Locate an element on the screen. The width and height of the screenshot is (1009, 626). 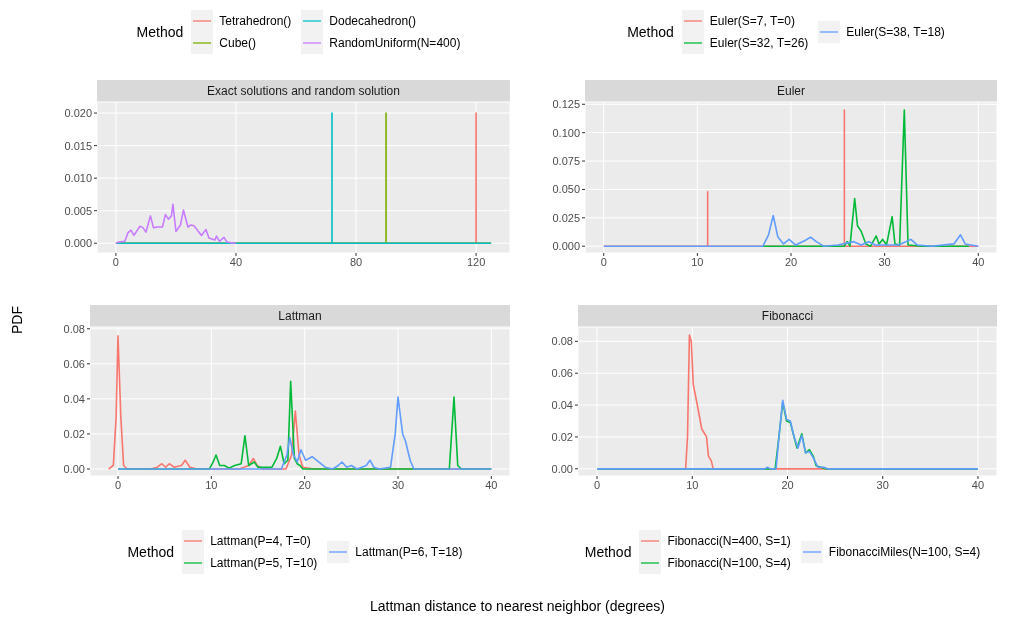
legend-label: Lattman(P=6, T=18) is located at coordinates (409, 552).